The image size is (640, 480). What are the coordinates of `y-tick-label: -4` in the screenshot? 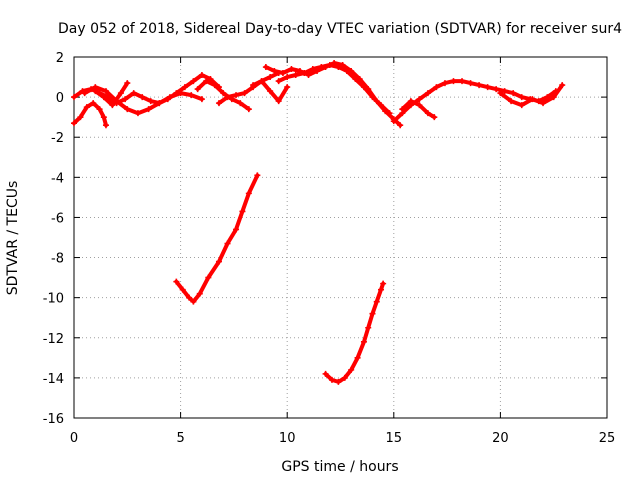 It's located at (57, 178).